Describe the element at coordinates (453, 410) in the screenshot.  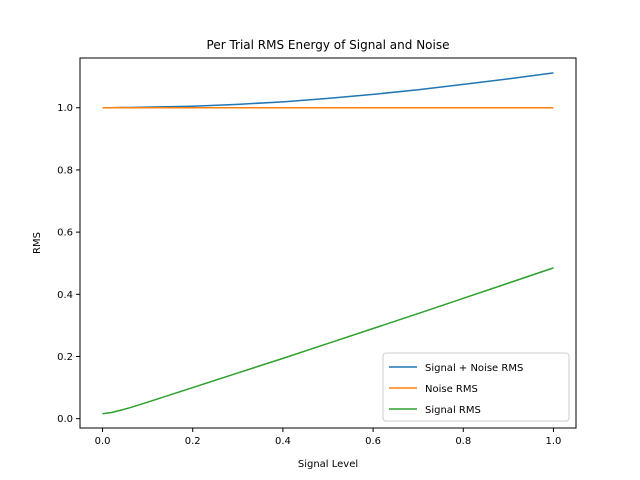
I see `legend-label-2: Signal RMS` at that location.